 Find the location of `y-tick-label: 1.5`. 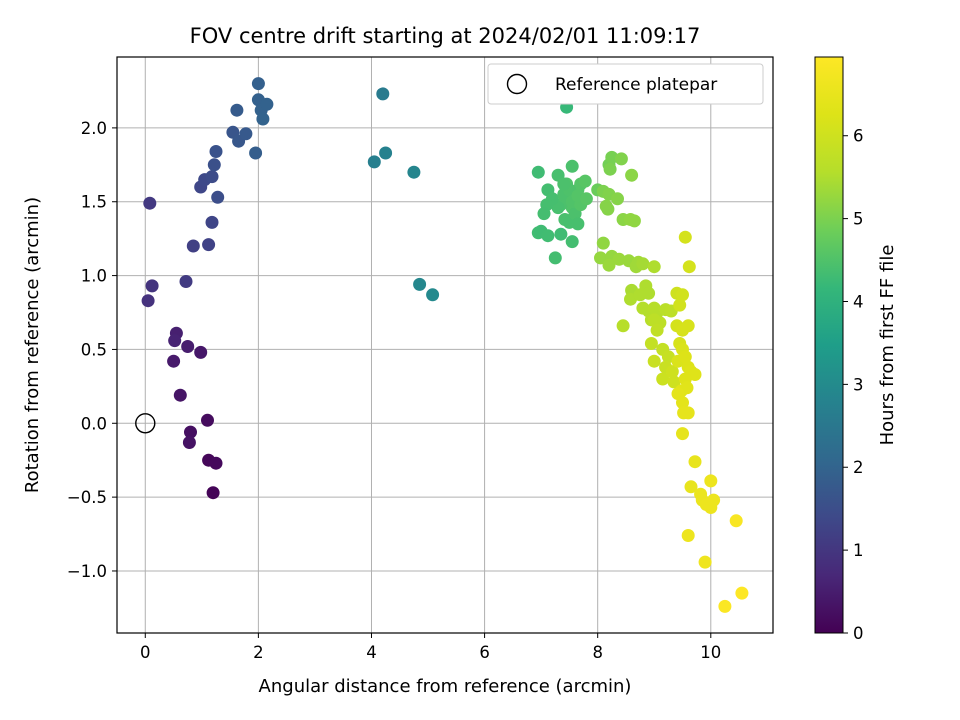

y-tick-label: 1.5 is located at coordinates (94, 202).